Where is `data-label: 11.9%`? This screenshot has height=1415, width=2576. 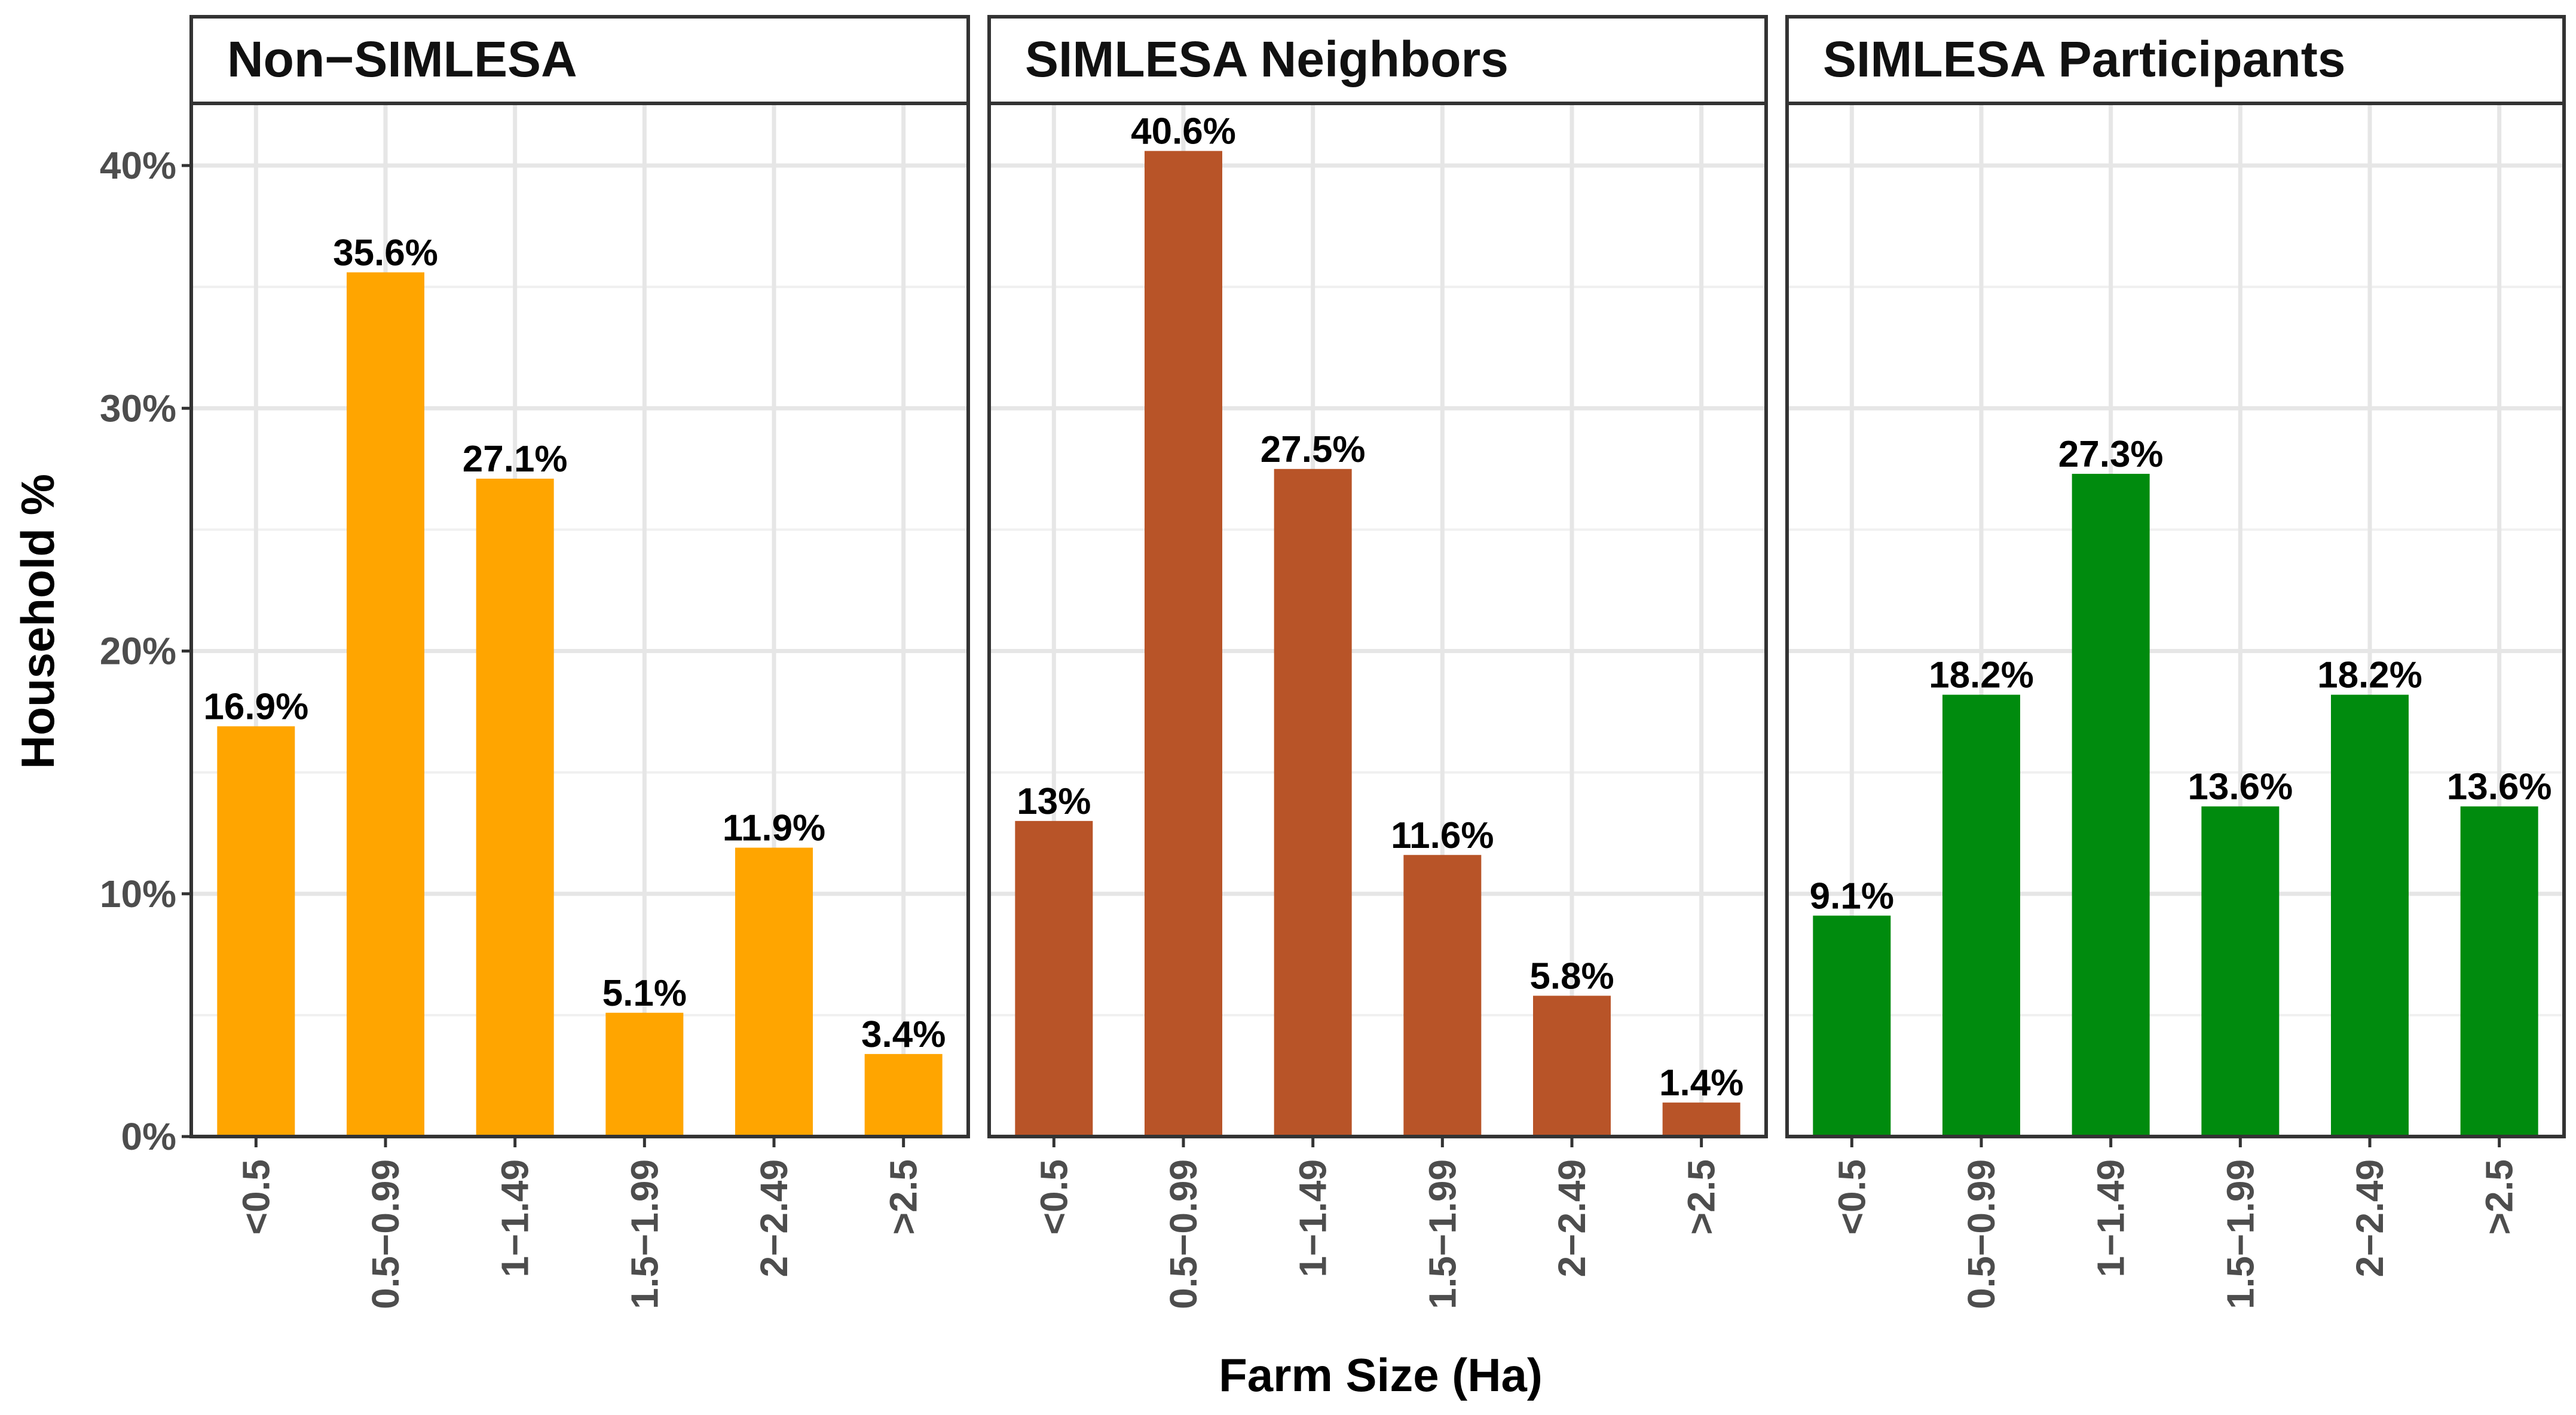
data-label: 11.9% is located at coordinates (774, 828).